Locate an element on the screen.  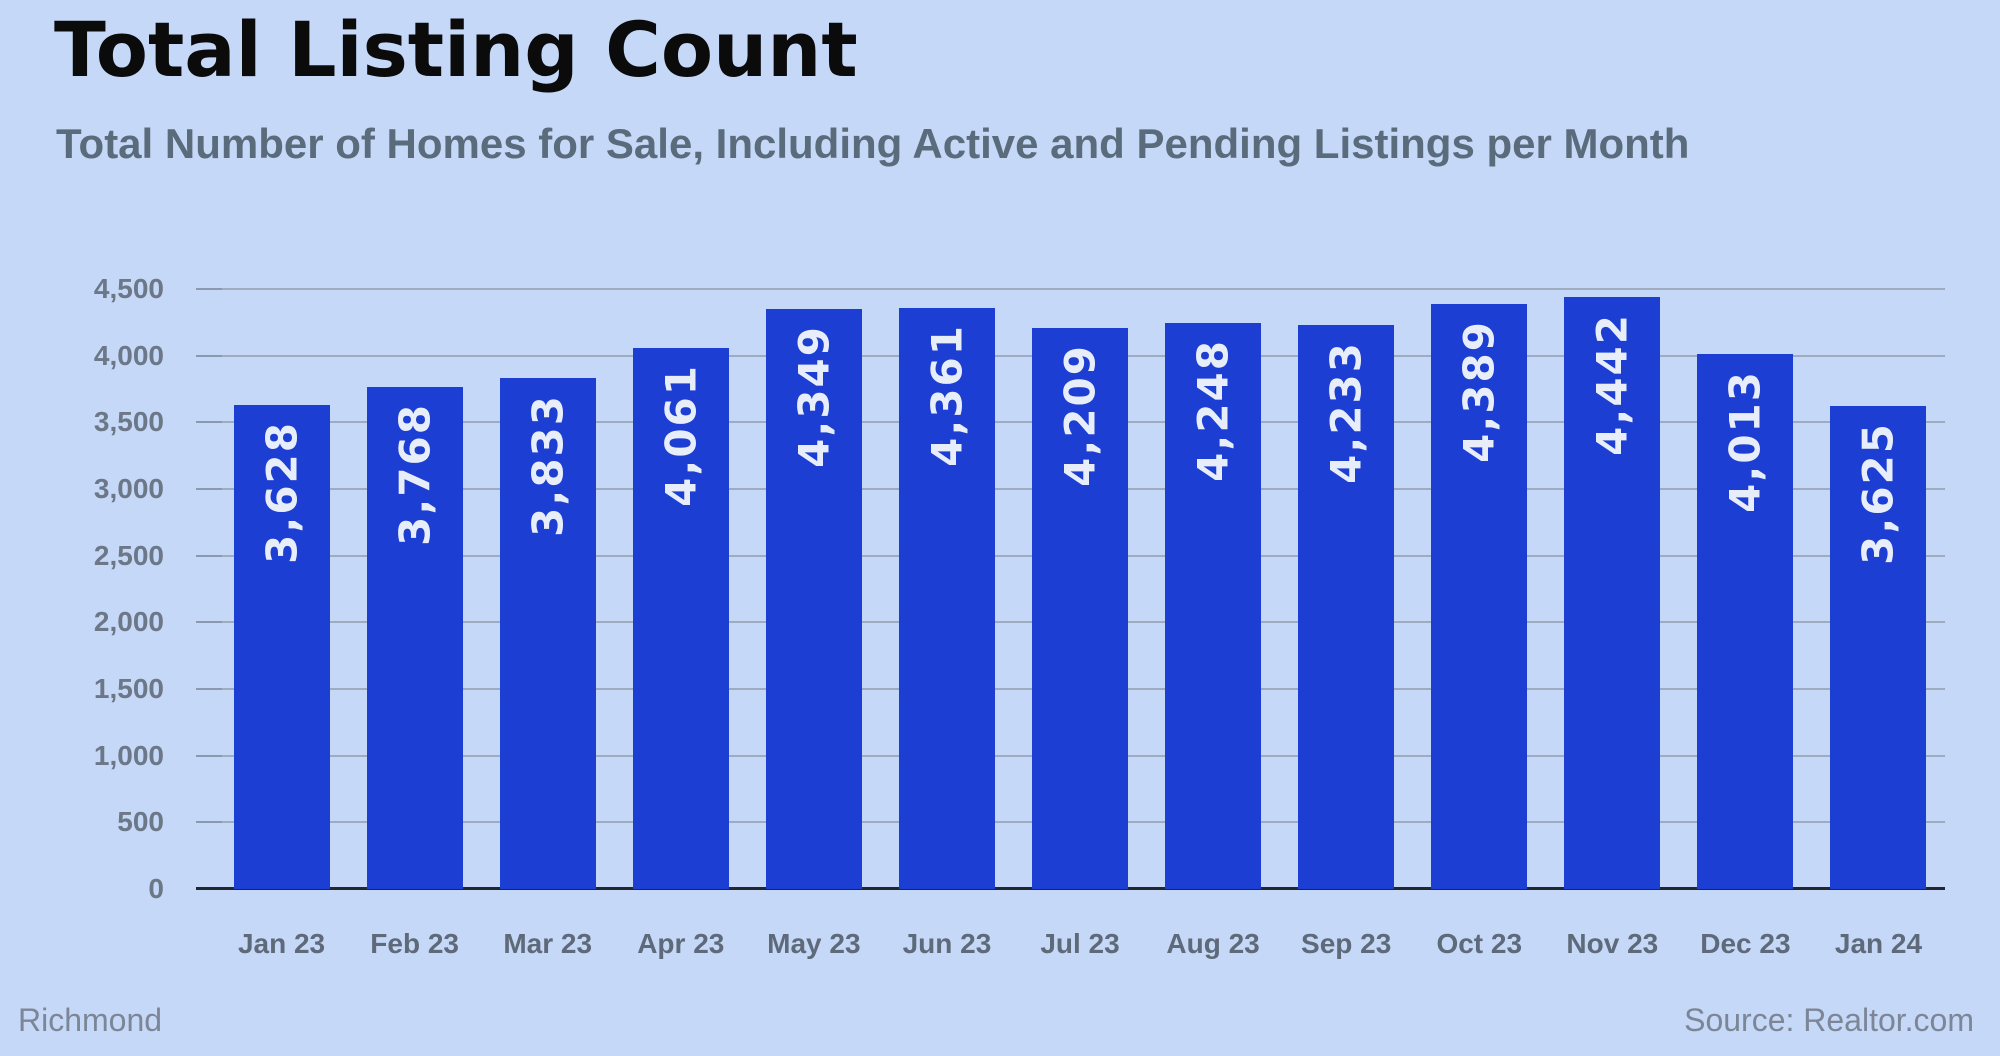
bar: 3,768 is located at coordinates (414, 637).